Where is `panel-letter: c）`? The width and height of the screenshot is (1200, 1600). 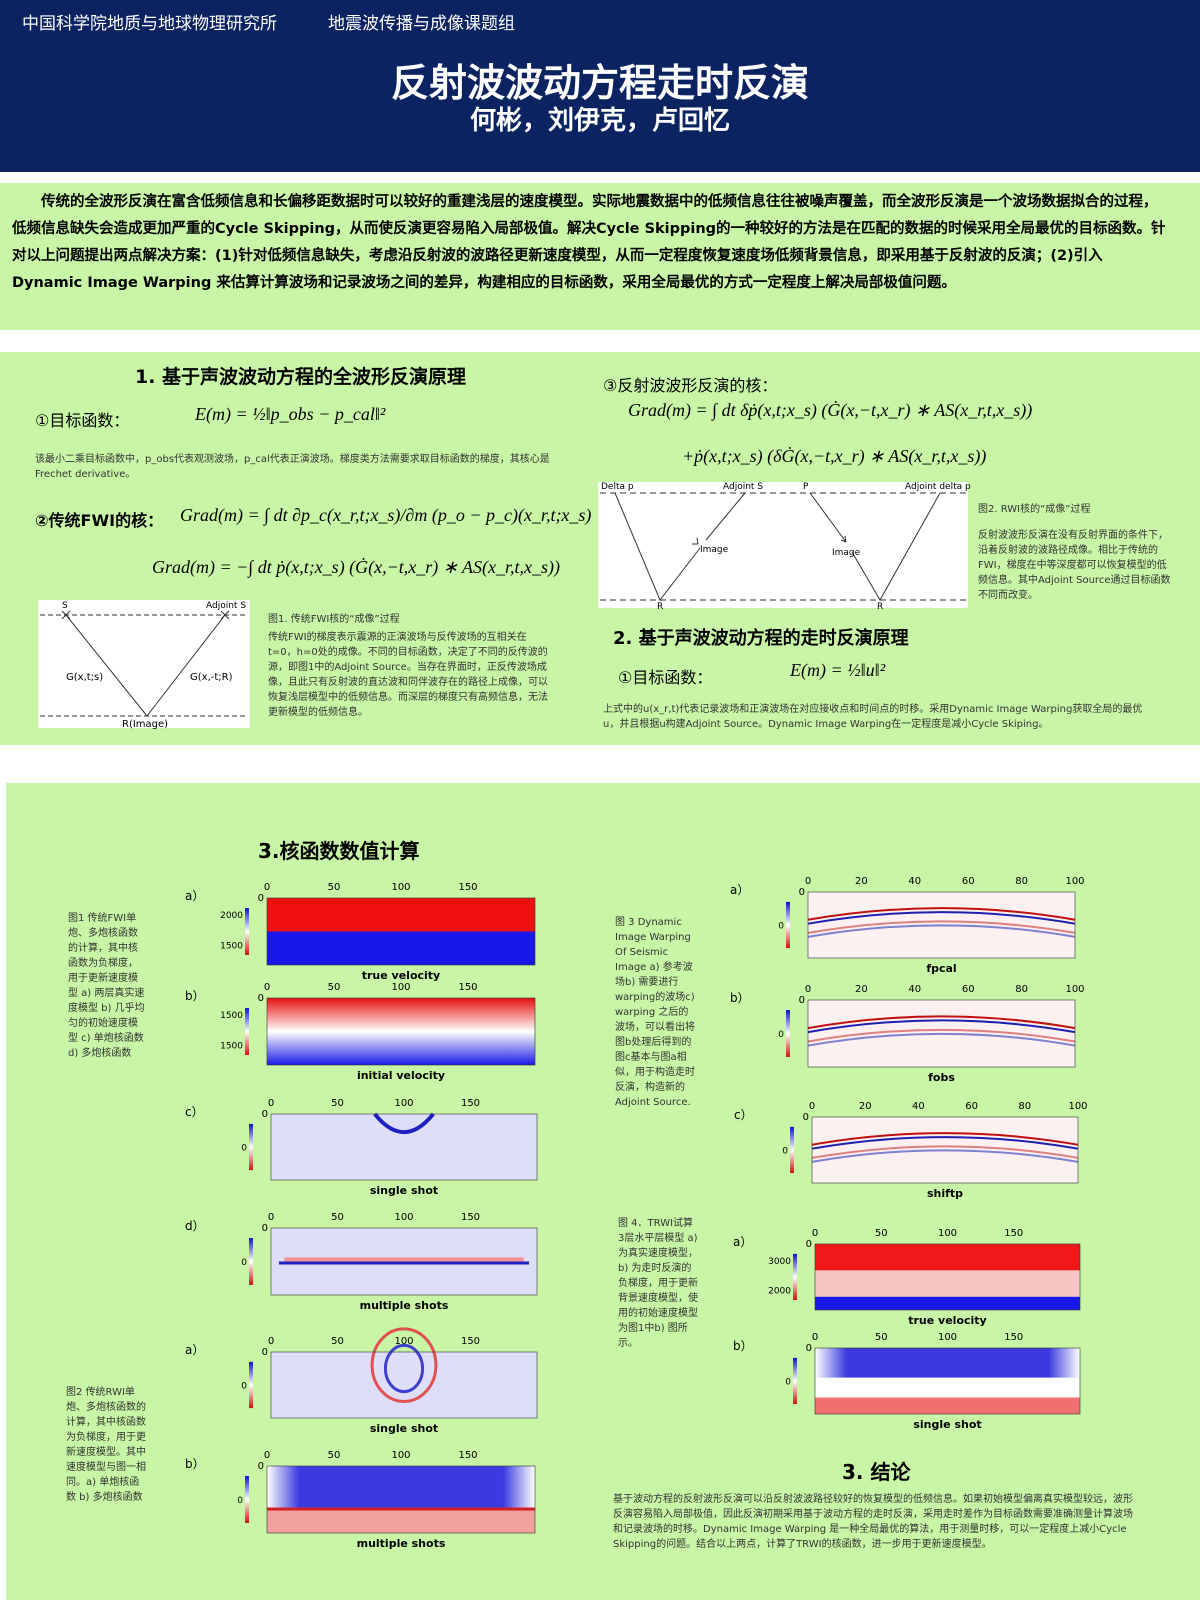
panel-letter: c） is located at coordinates (194, 1112).